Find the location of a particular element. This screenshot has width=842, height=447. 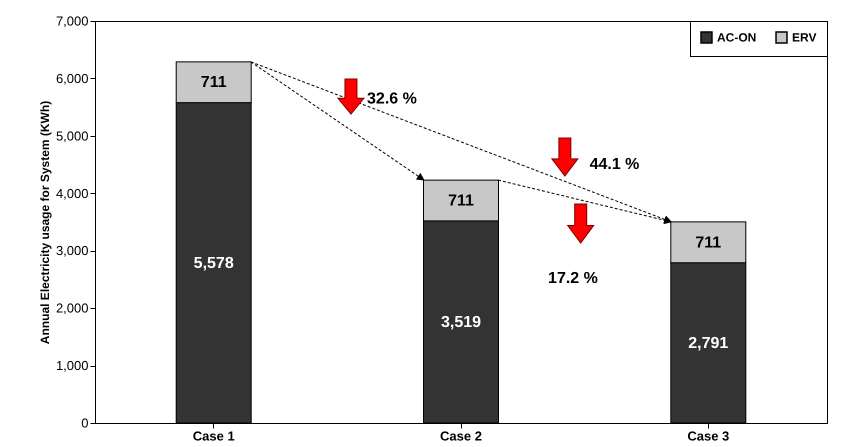

x-tick-label: Case 1 is located at coordinates (213, 436).